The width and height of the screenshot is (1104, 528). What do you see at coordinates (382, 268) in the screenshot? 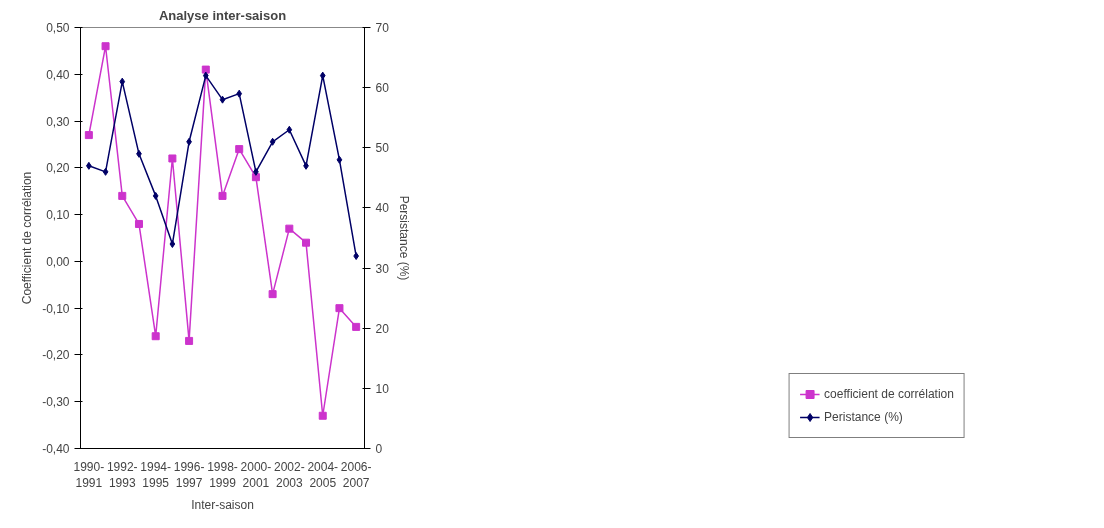
I see `y2-tick-label: 30` at bounding box center [382, 268].